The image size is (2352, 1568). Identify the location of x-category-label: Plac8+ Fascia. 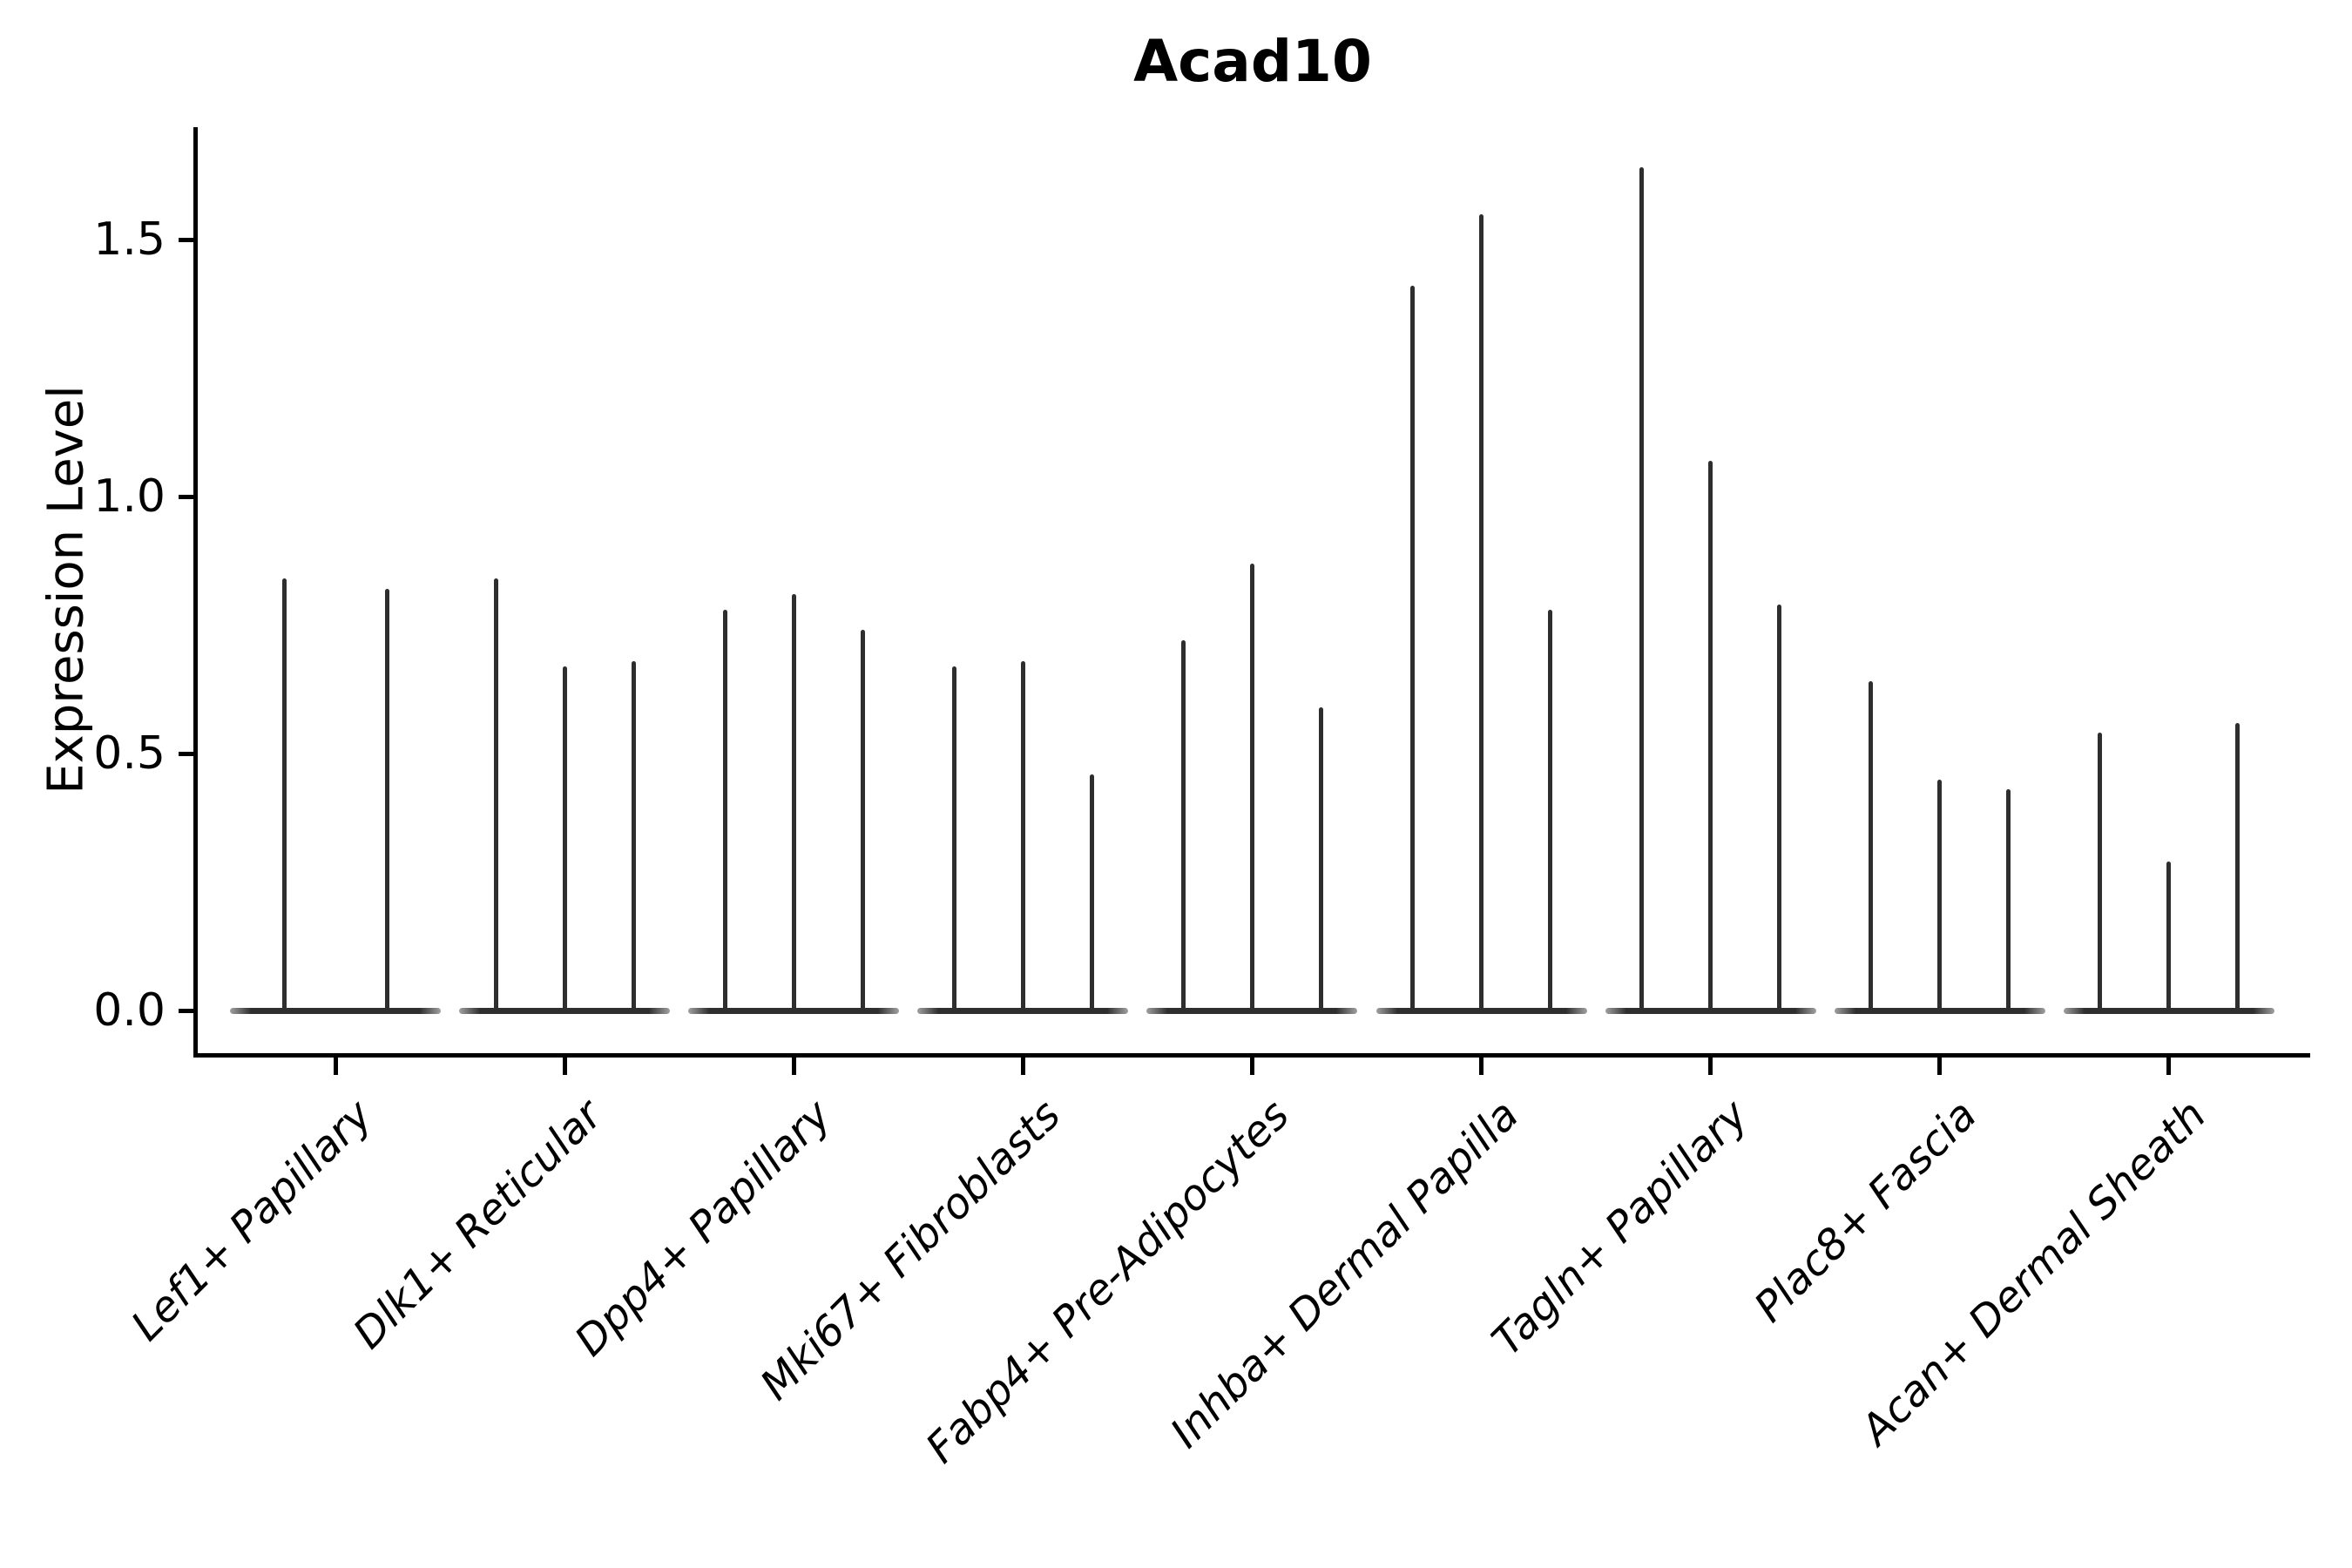
(1866, 1211).